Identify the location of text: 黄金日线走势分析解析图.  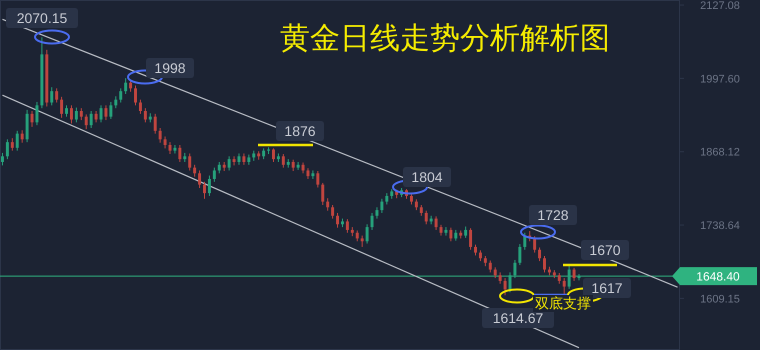
(445, 38).